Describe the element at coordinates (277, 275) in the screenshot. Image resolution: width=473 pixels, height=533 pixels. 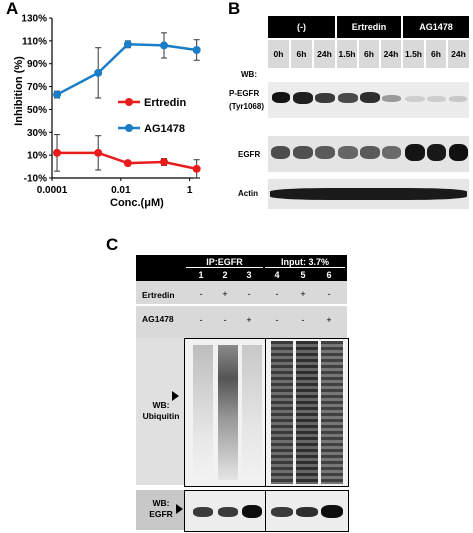
I see `lane-number: 4` at that location.